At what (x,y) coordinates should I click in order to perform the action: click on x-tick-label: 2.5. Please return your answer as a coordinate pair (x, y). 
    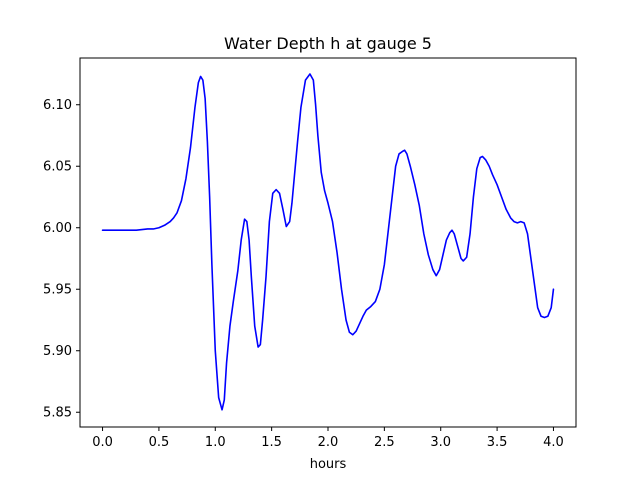
    Looking at the image, I should click on (384, 442).